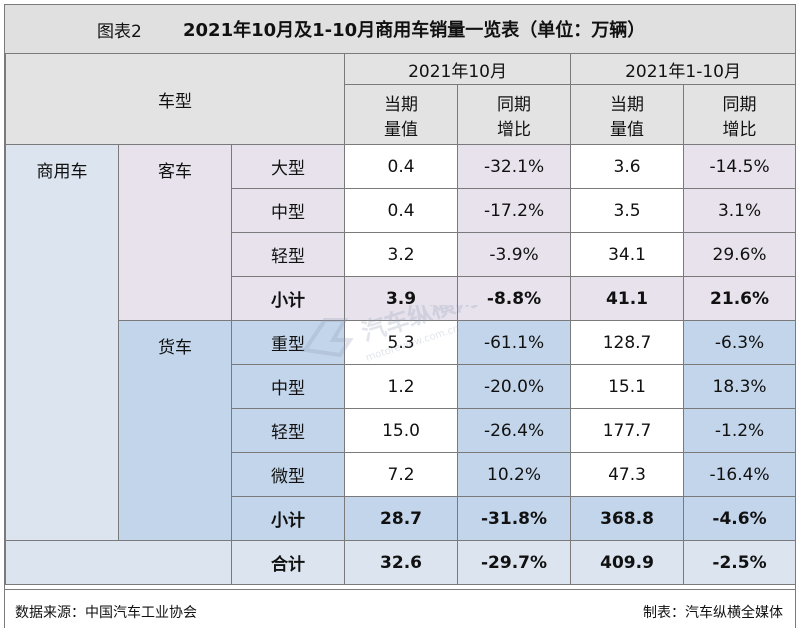 The height and width of the screenshot is (632, 800). I want to click on row-type: 重型, so click(288, 342).